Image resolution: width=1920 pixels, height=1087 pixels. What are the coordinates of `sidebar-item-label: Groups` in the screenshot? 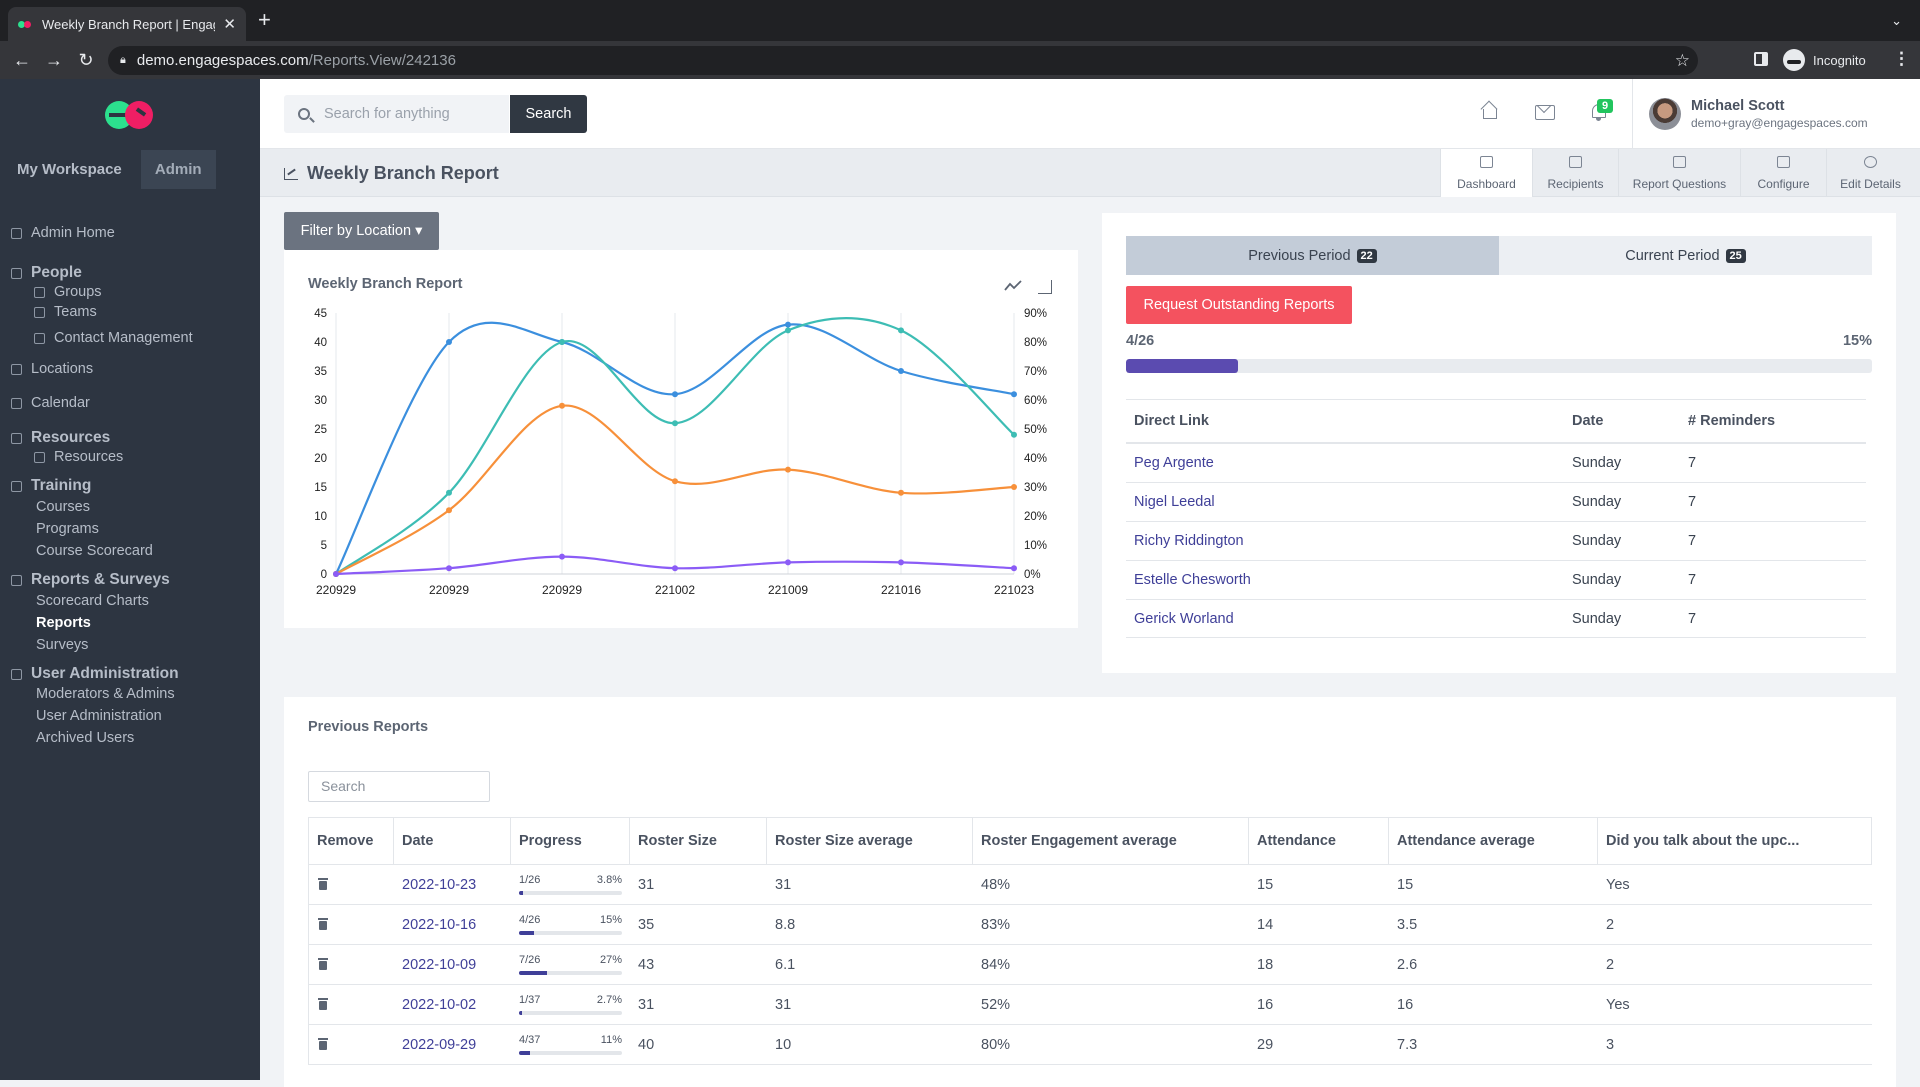 It's located at (78, 292).